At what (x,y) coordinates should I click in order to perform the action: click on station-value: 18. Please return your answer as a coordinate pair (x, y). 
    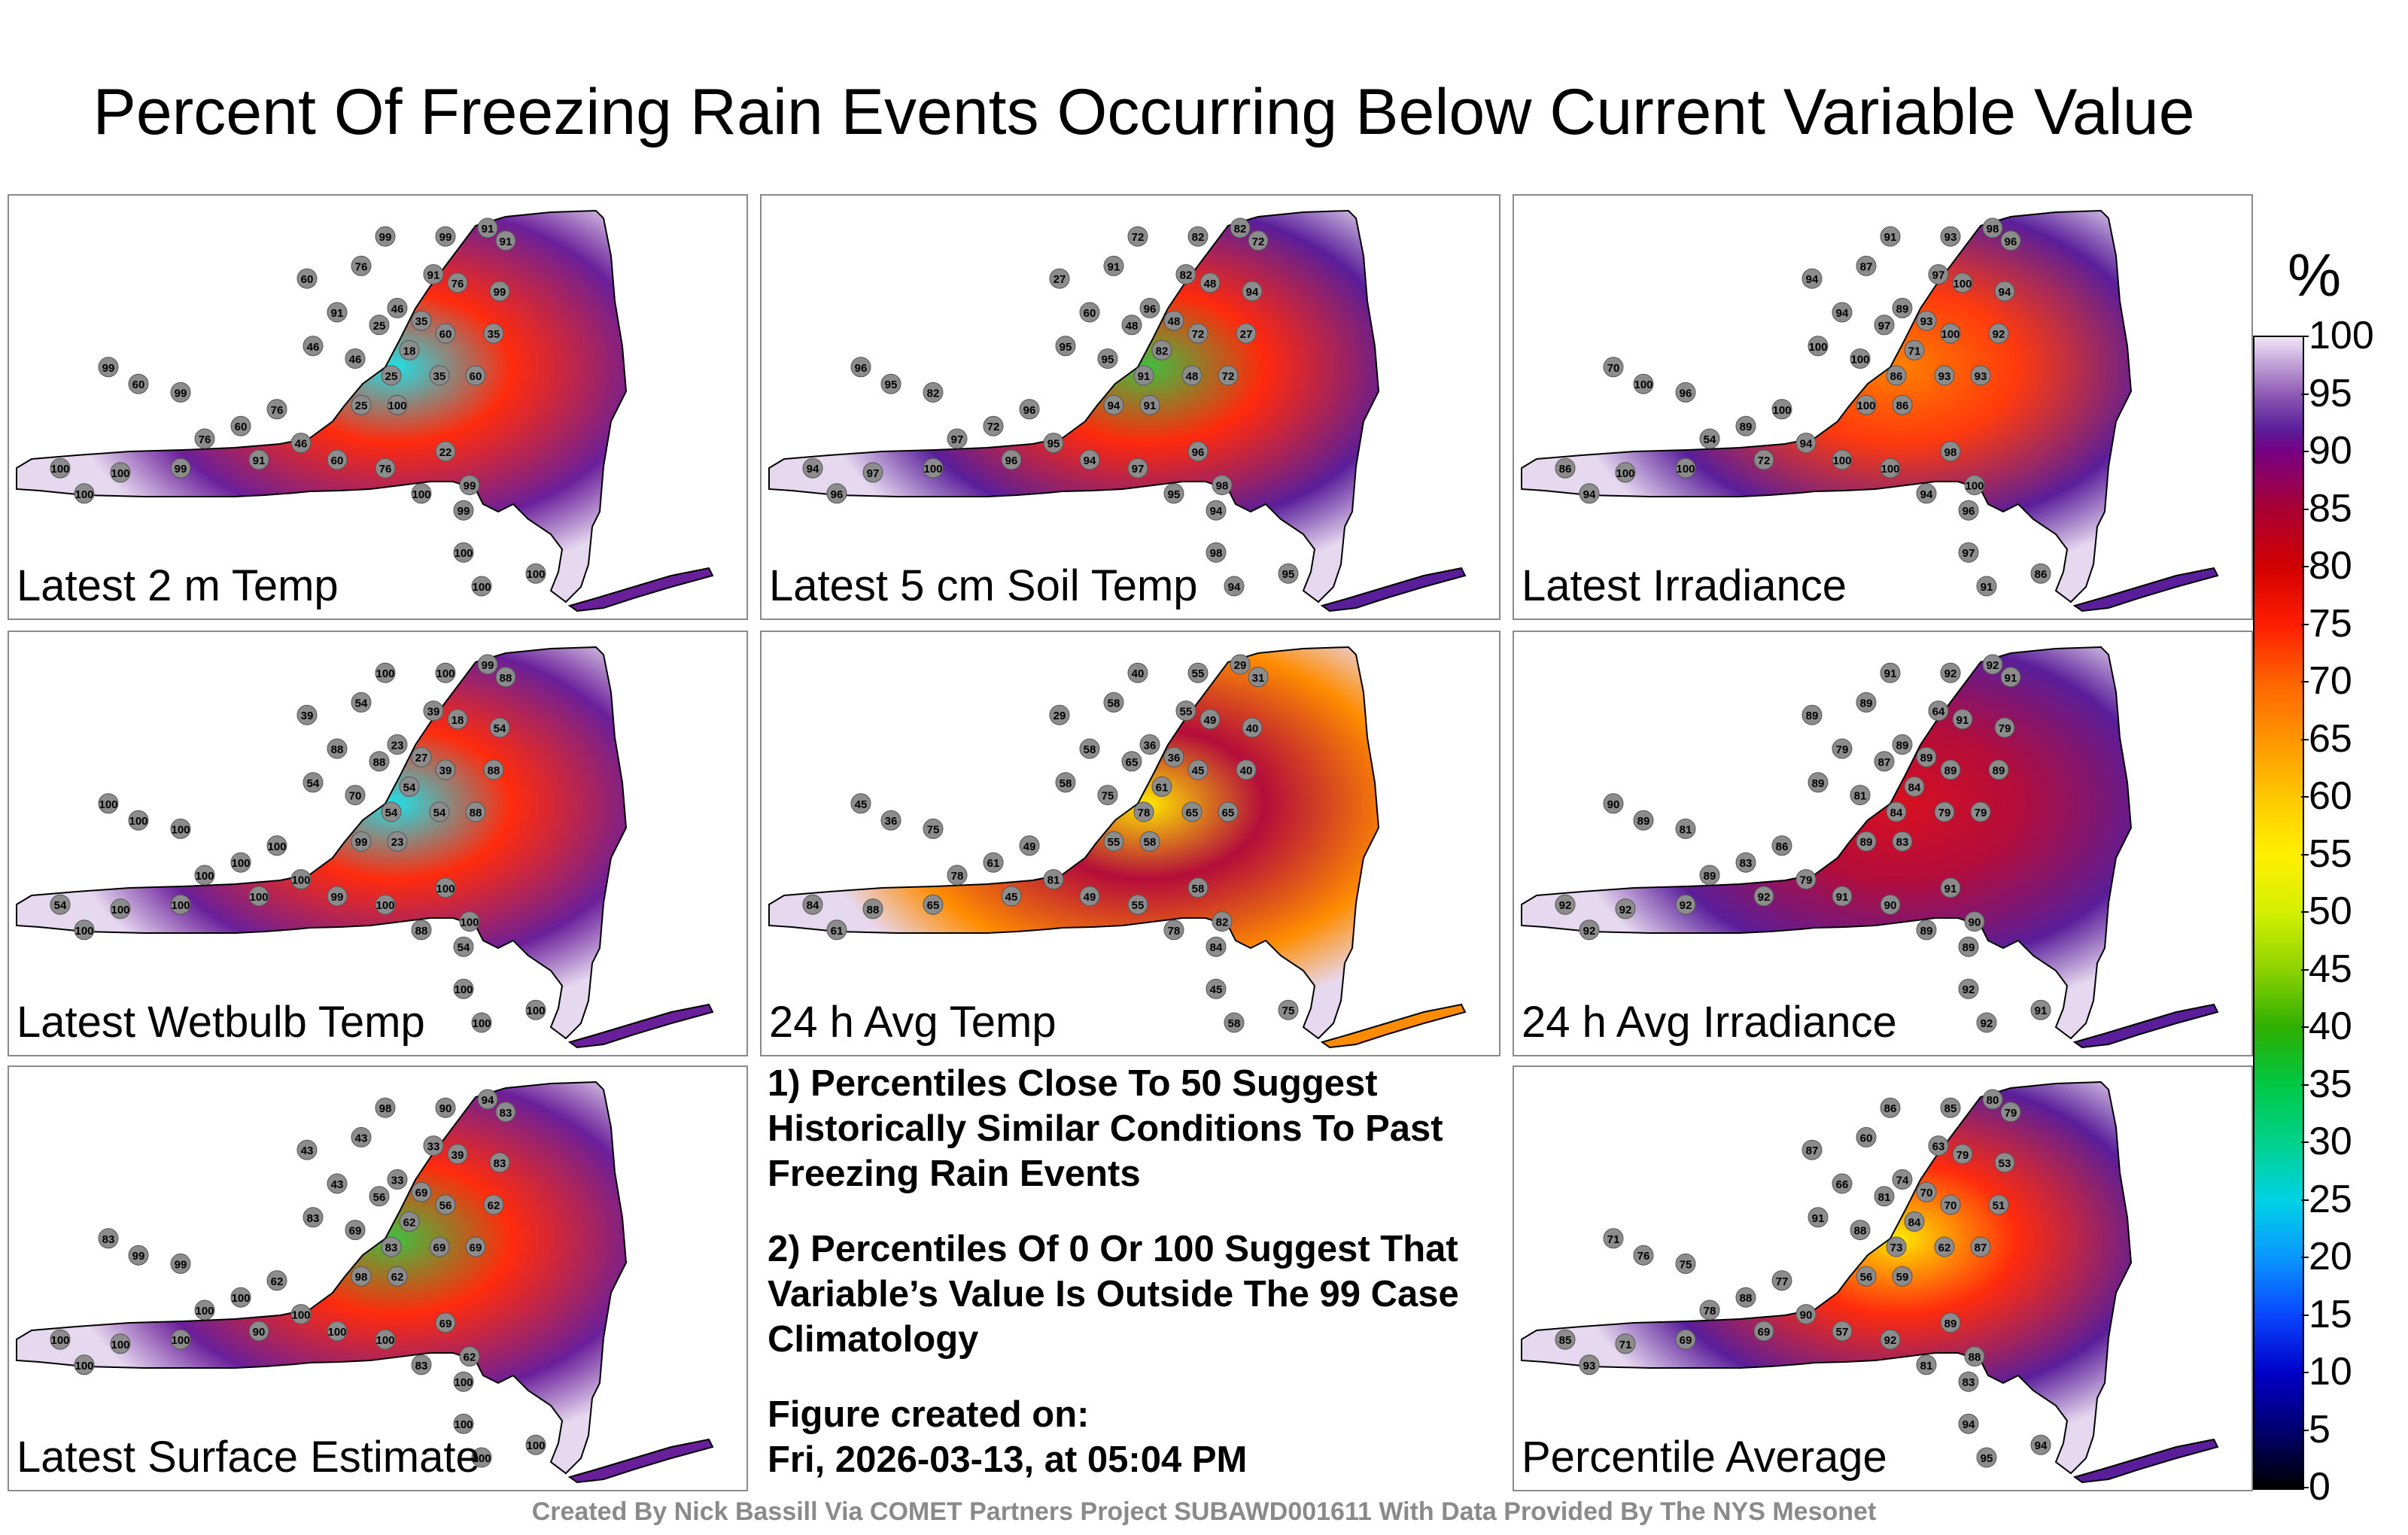
    Looking at the image, I should click on (409, 351).